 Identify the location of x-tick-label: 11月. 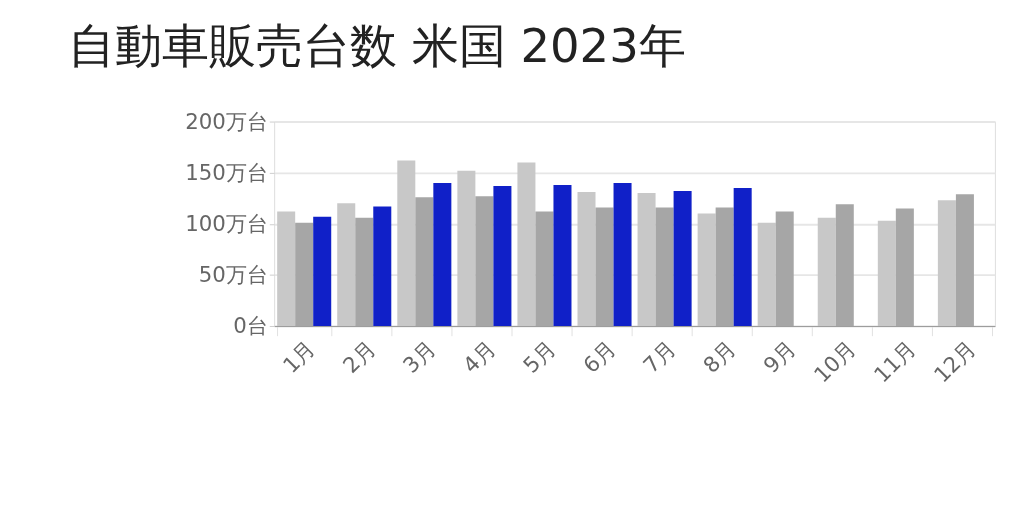
(894, 361).